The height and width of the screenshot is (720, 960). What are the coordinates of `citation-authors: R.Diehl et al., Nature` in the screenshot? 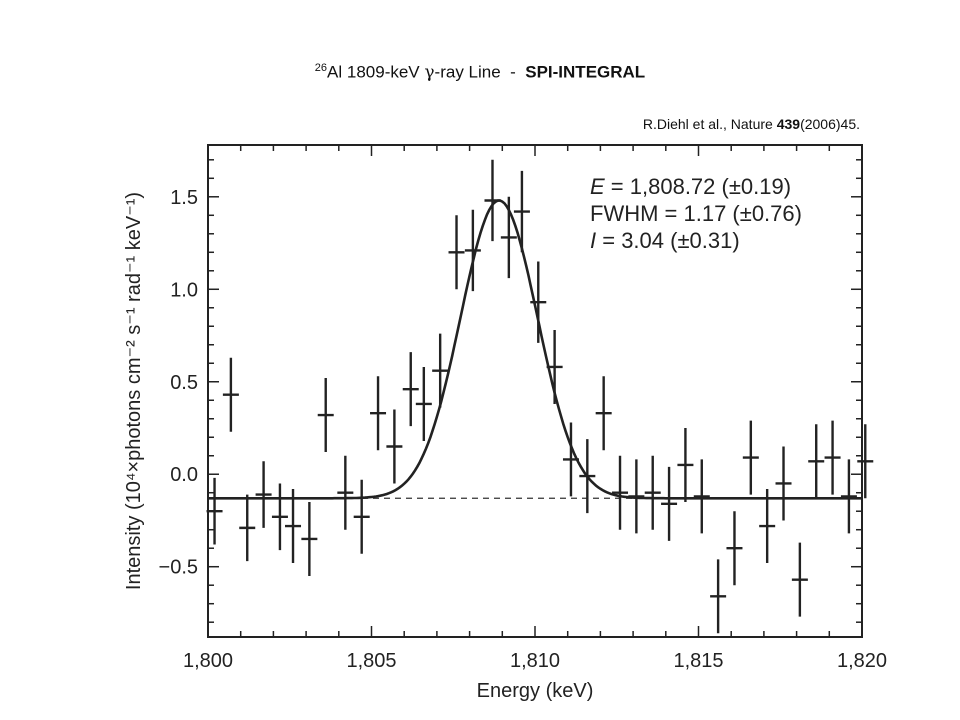 It's located at (709, 124).